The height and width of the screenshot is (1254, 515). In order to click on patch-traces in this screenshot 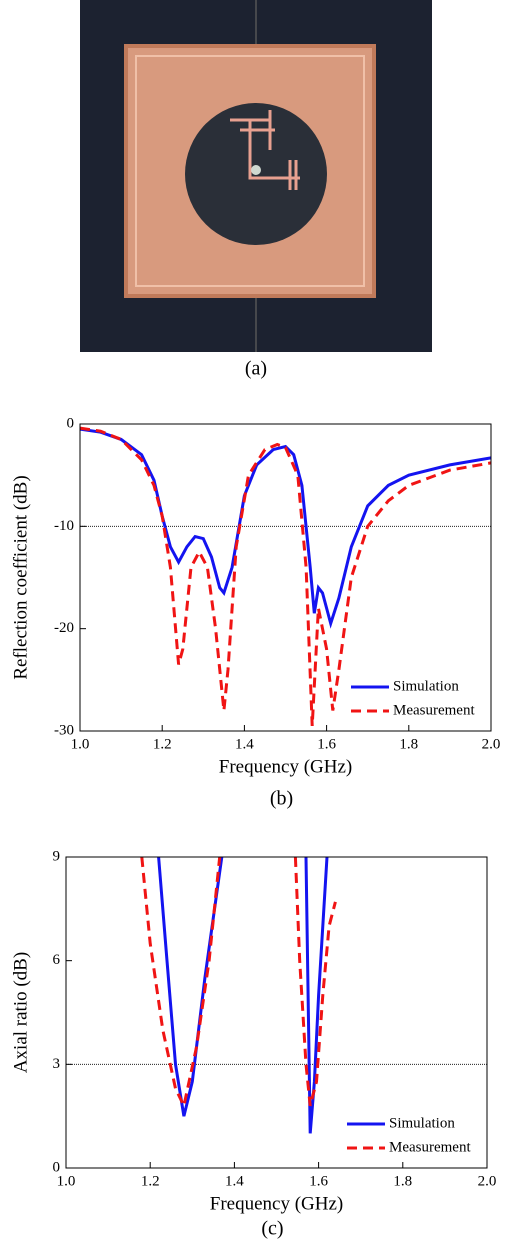, I will do `click(265, 150)`.